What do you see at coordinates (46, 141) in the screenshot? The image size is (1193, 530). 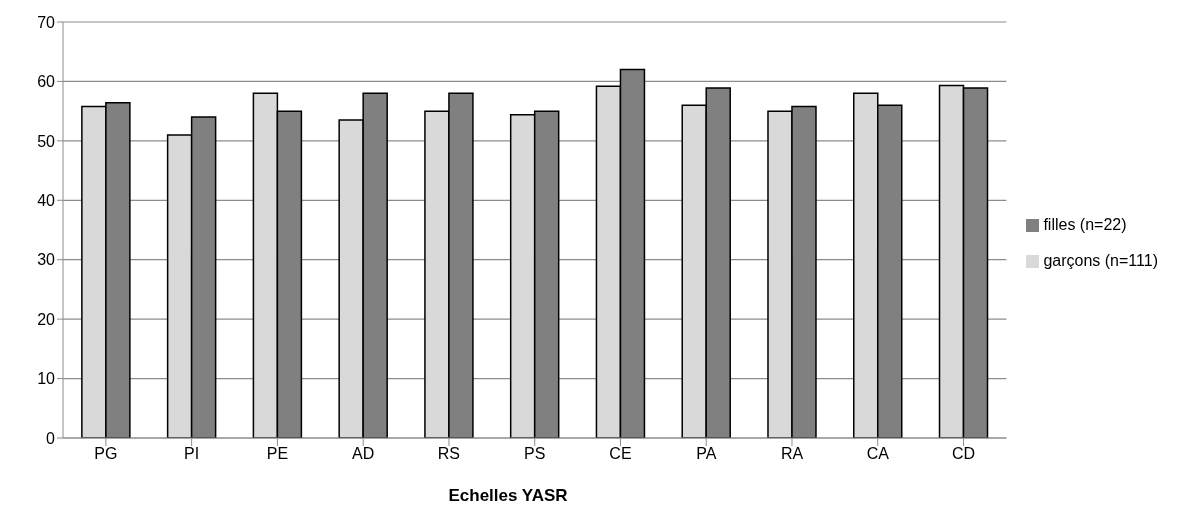 I see `y-tick-label: 50` at bounding box center [46, 141].